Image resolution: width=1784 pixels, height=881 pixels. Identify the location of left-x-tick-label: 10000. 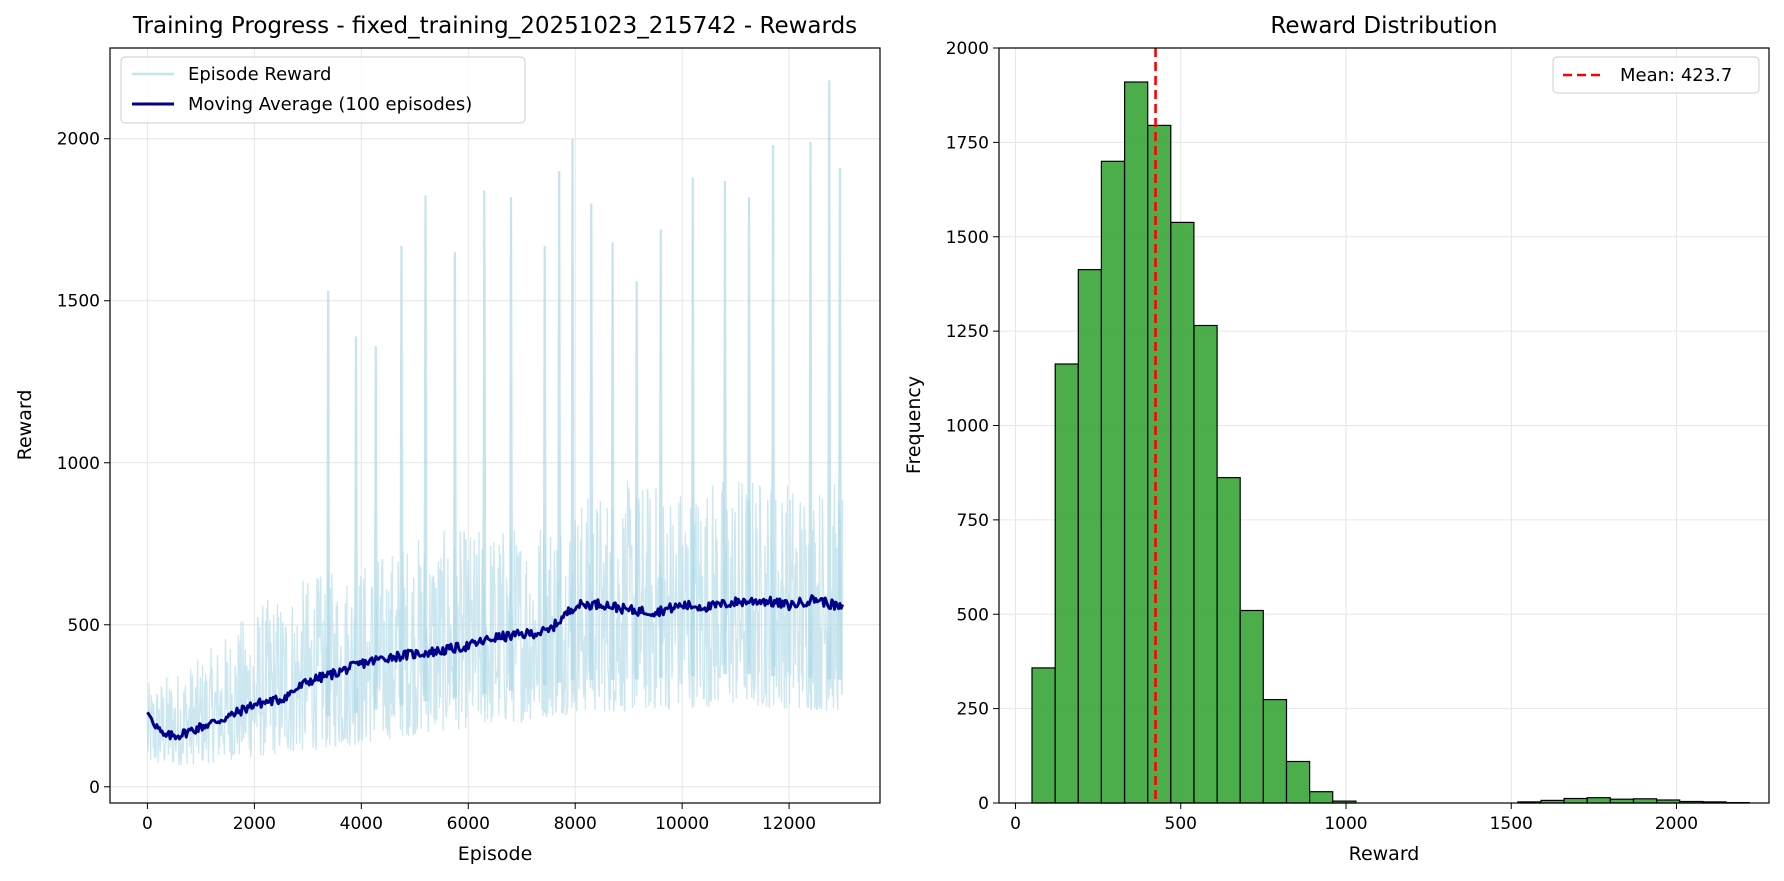
(682, 824).